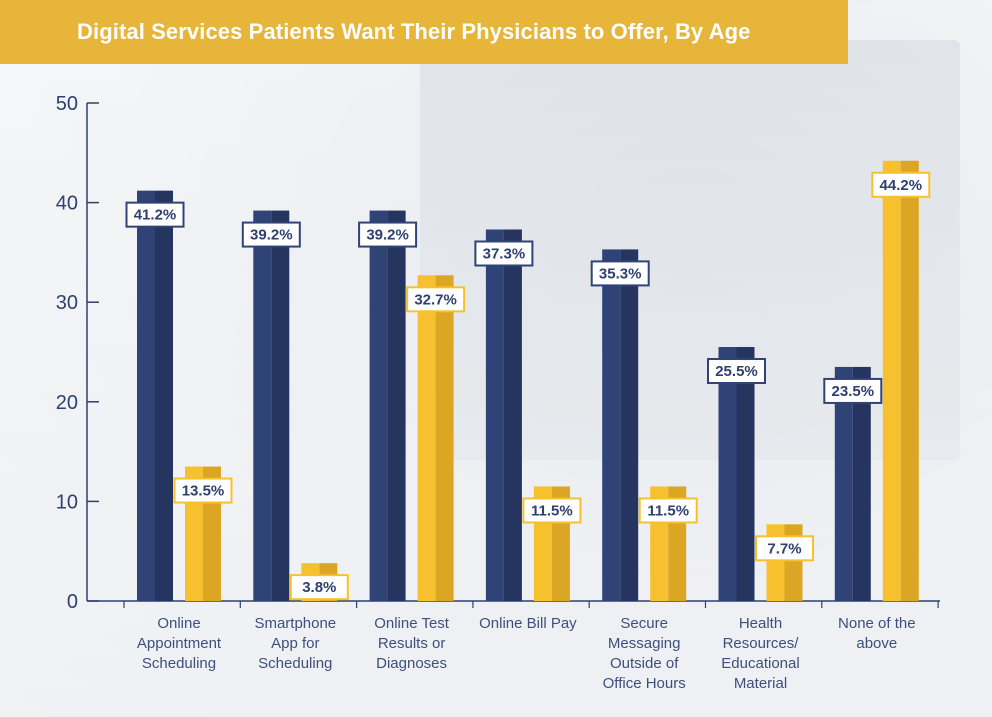  I want to click on data-label: 7.7%, so click(784, 548).